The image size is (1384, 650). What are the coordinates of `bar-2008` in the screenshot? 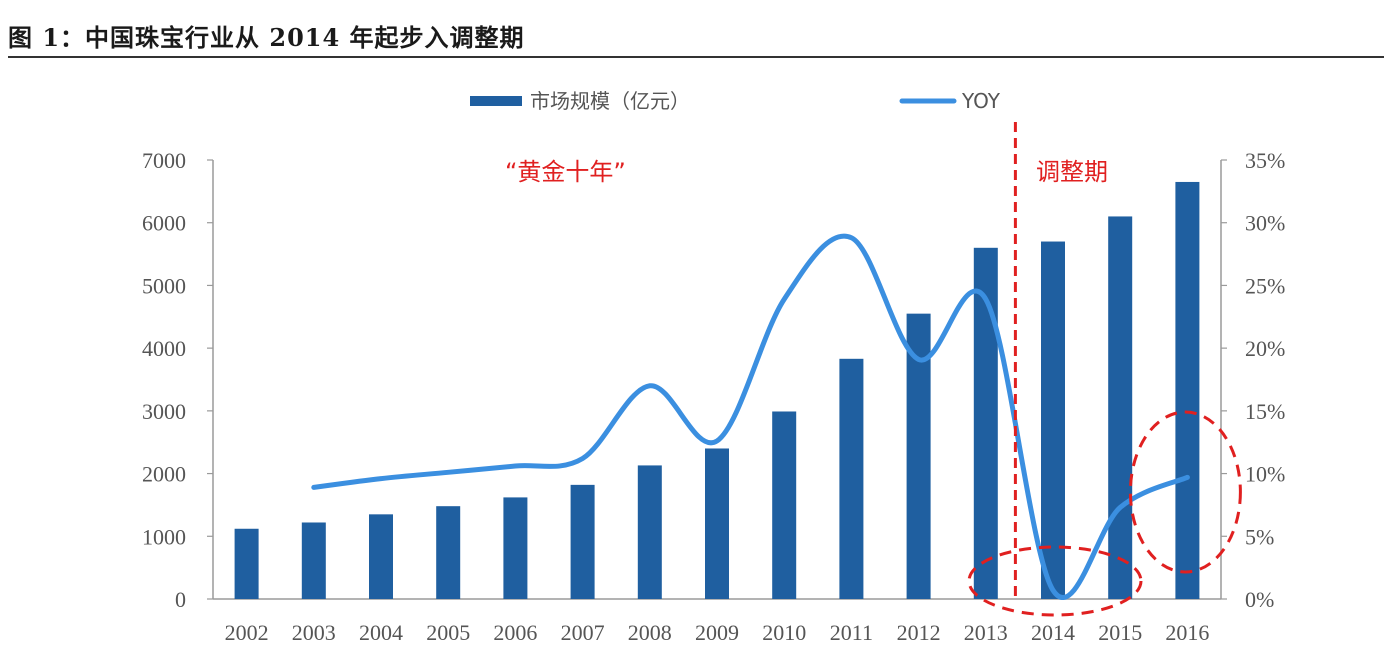 It's located at (649, 532).